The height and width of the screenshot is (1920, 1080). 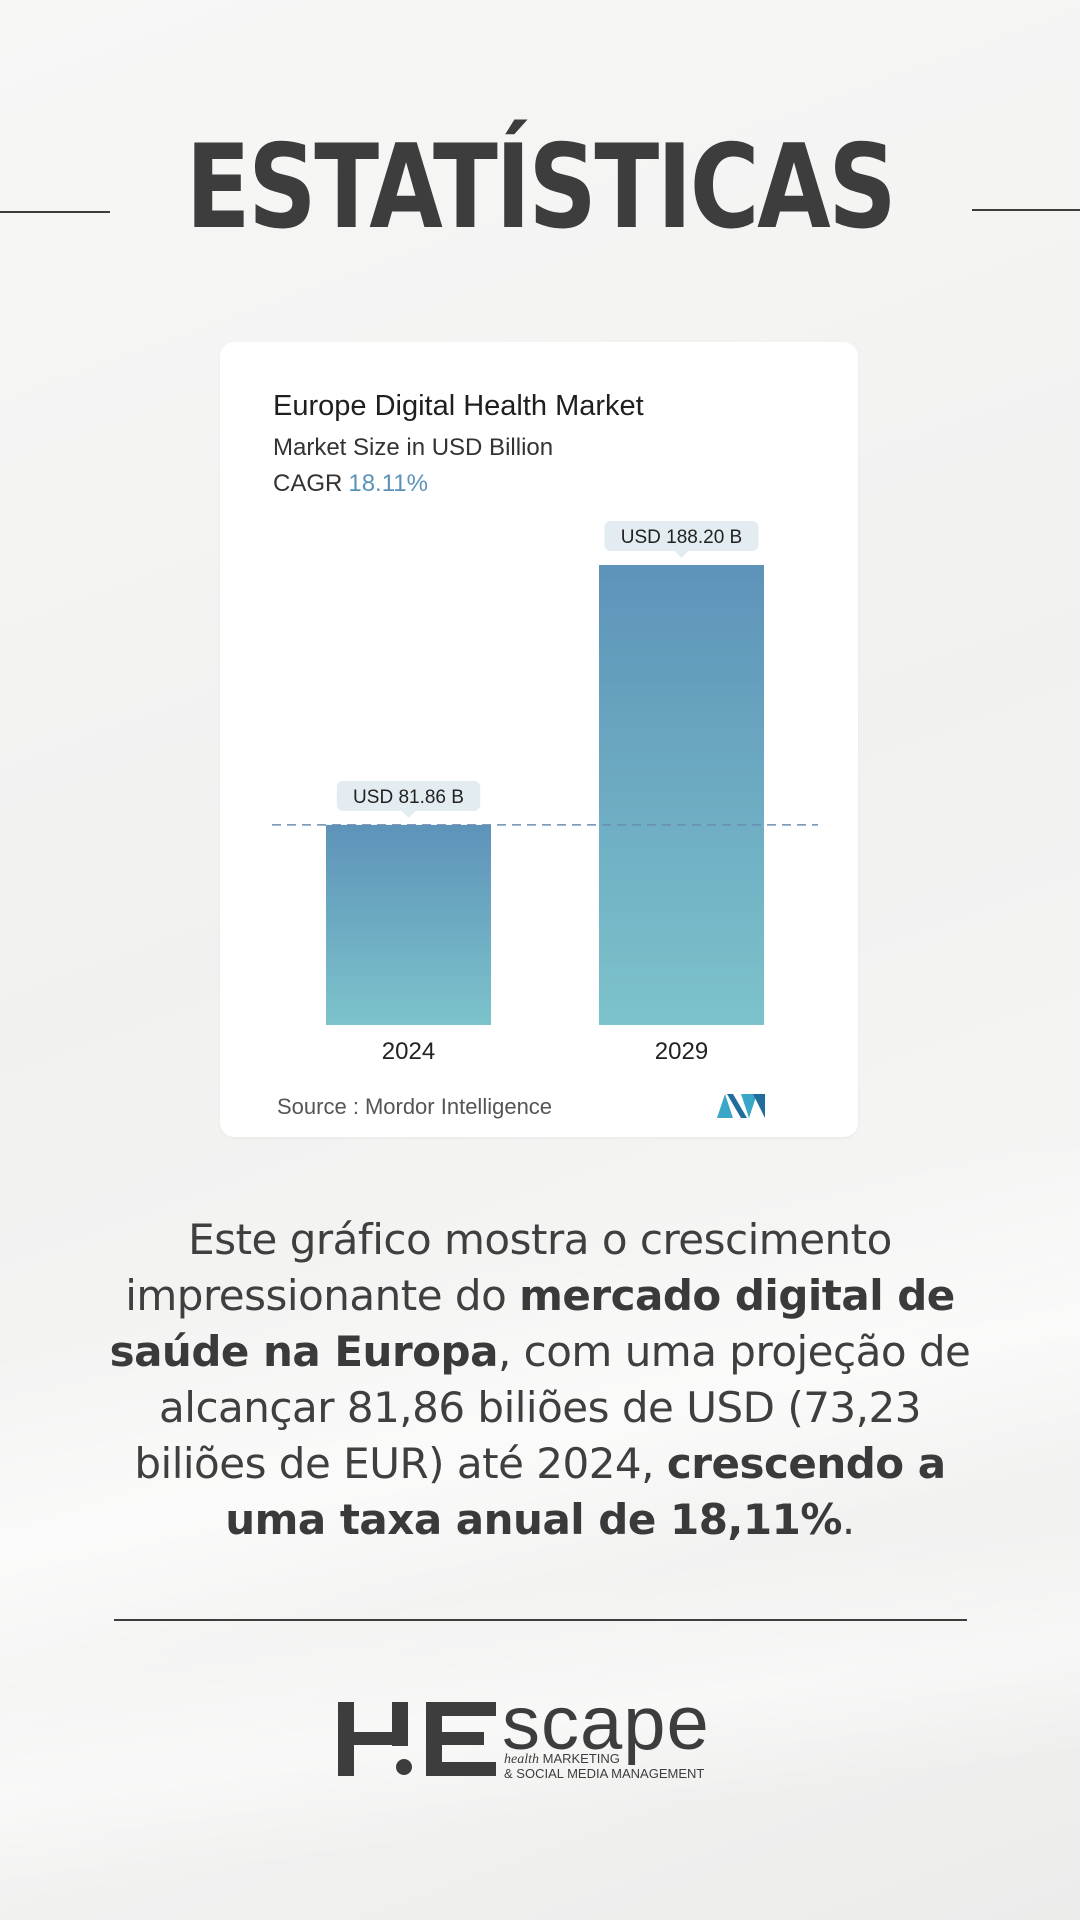 I want to click on chart-source: Source : Mordor Intelligence, so click(x=414, y=1107).